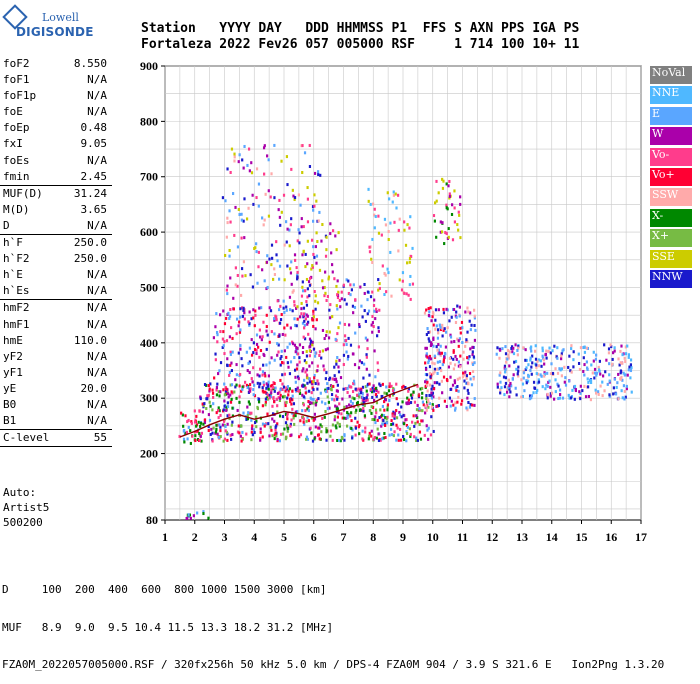 Image resolution: width=700 pixels, height=684 pixels. I want to click on x-tick-label: 1, so click(165, 537).